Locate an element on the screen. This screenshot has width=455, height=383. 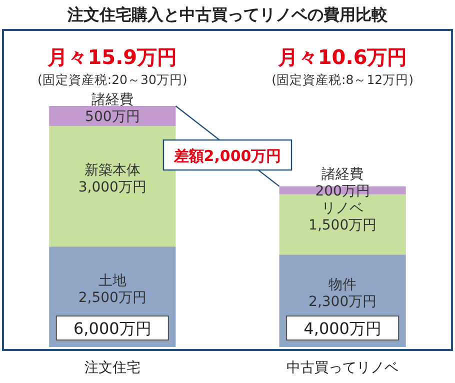
data-label: 500万円 is located at coordinates (112, 117).